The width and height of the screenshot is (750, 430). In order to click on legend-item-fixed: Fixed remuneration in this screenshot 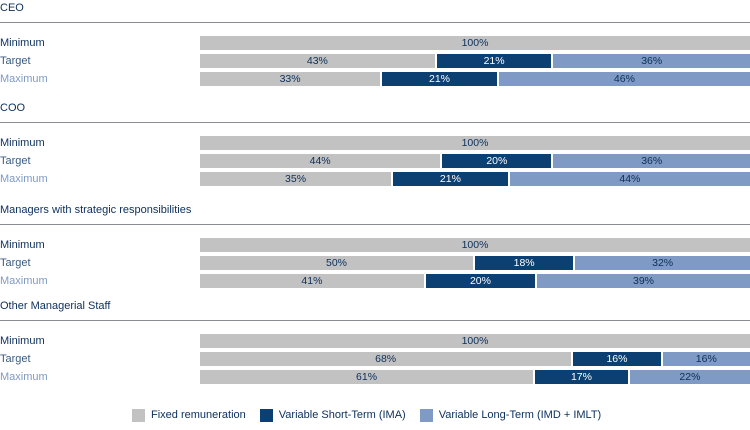, I will do `click(189, 415)`.